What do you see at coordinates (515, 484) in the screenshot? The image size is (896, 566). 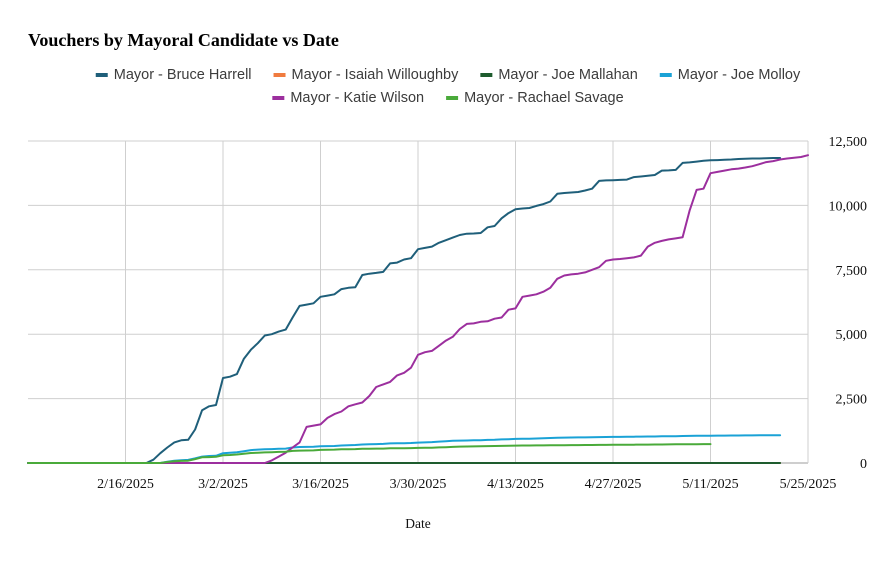 I see `x-tick-label: 4/13/2025` at bounding box center [515, 484].